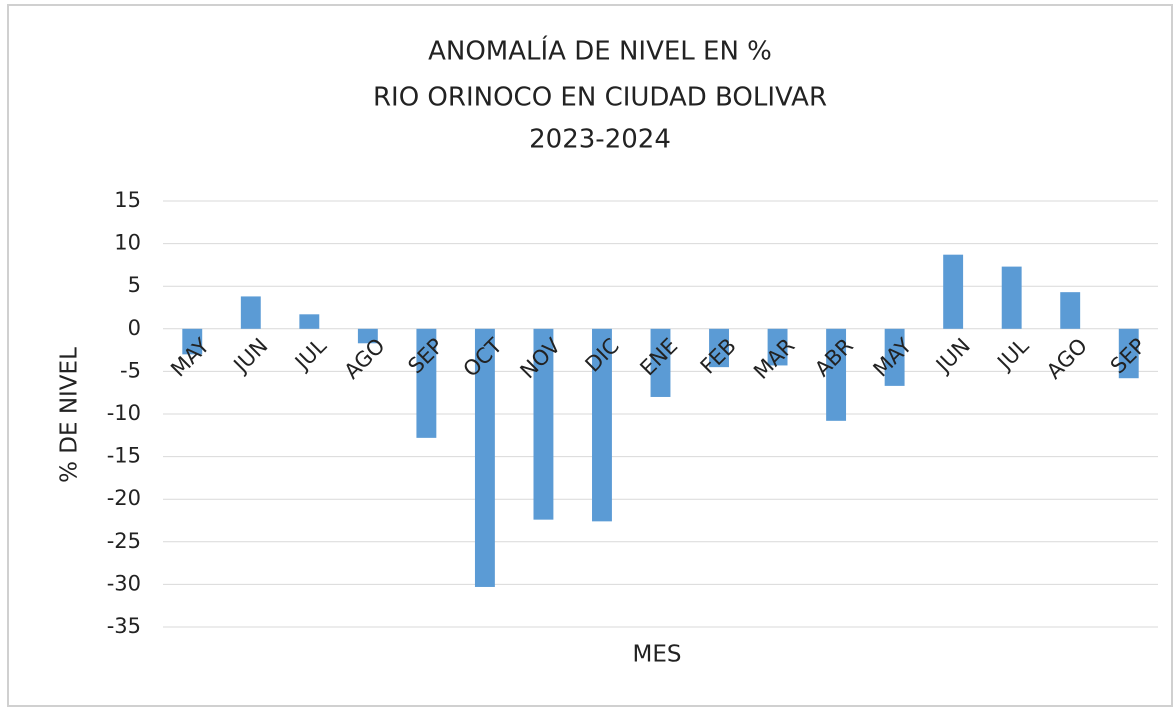 The height and width of the screenshot is (708, 1174). What do you see at coordinates (134, 285) in the screenshot?
I see `y-tick-label: 5` at bounding box center [134, 285].